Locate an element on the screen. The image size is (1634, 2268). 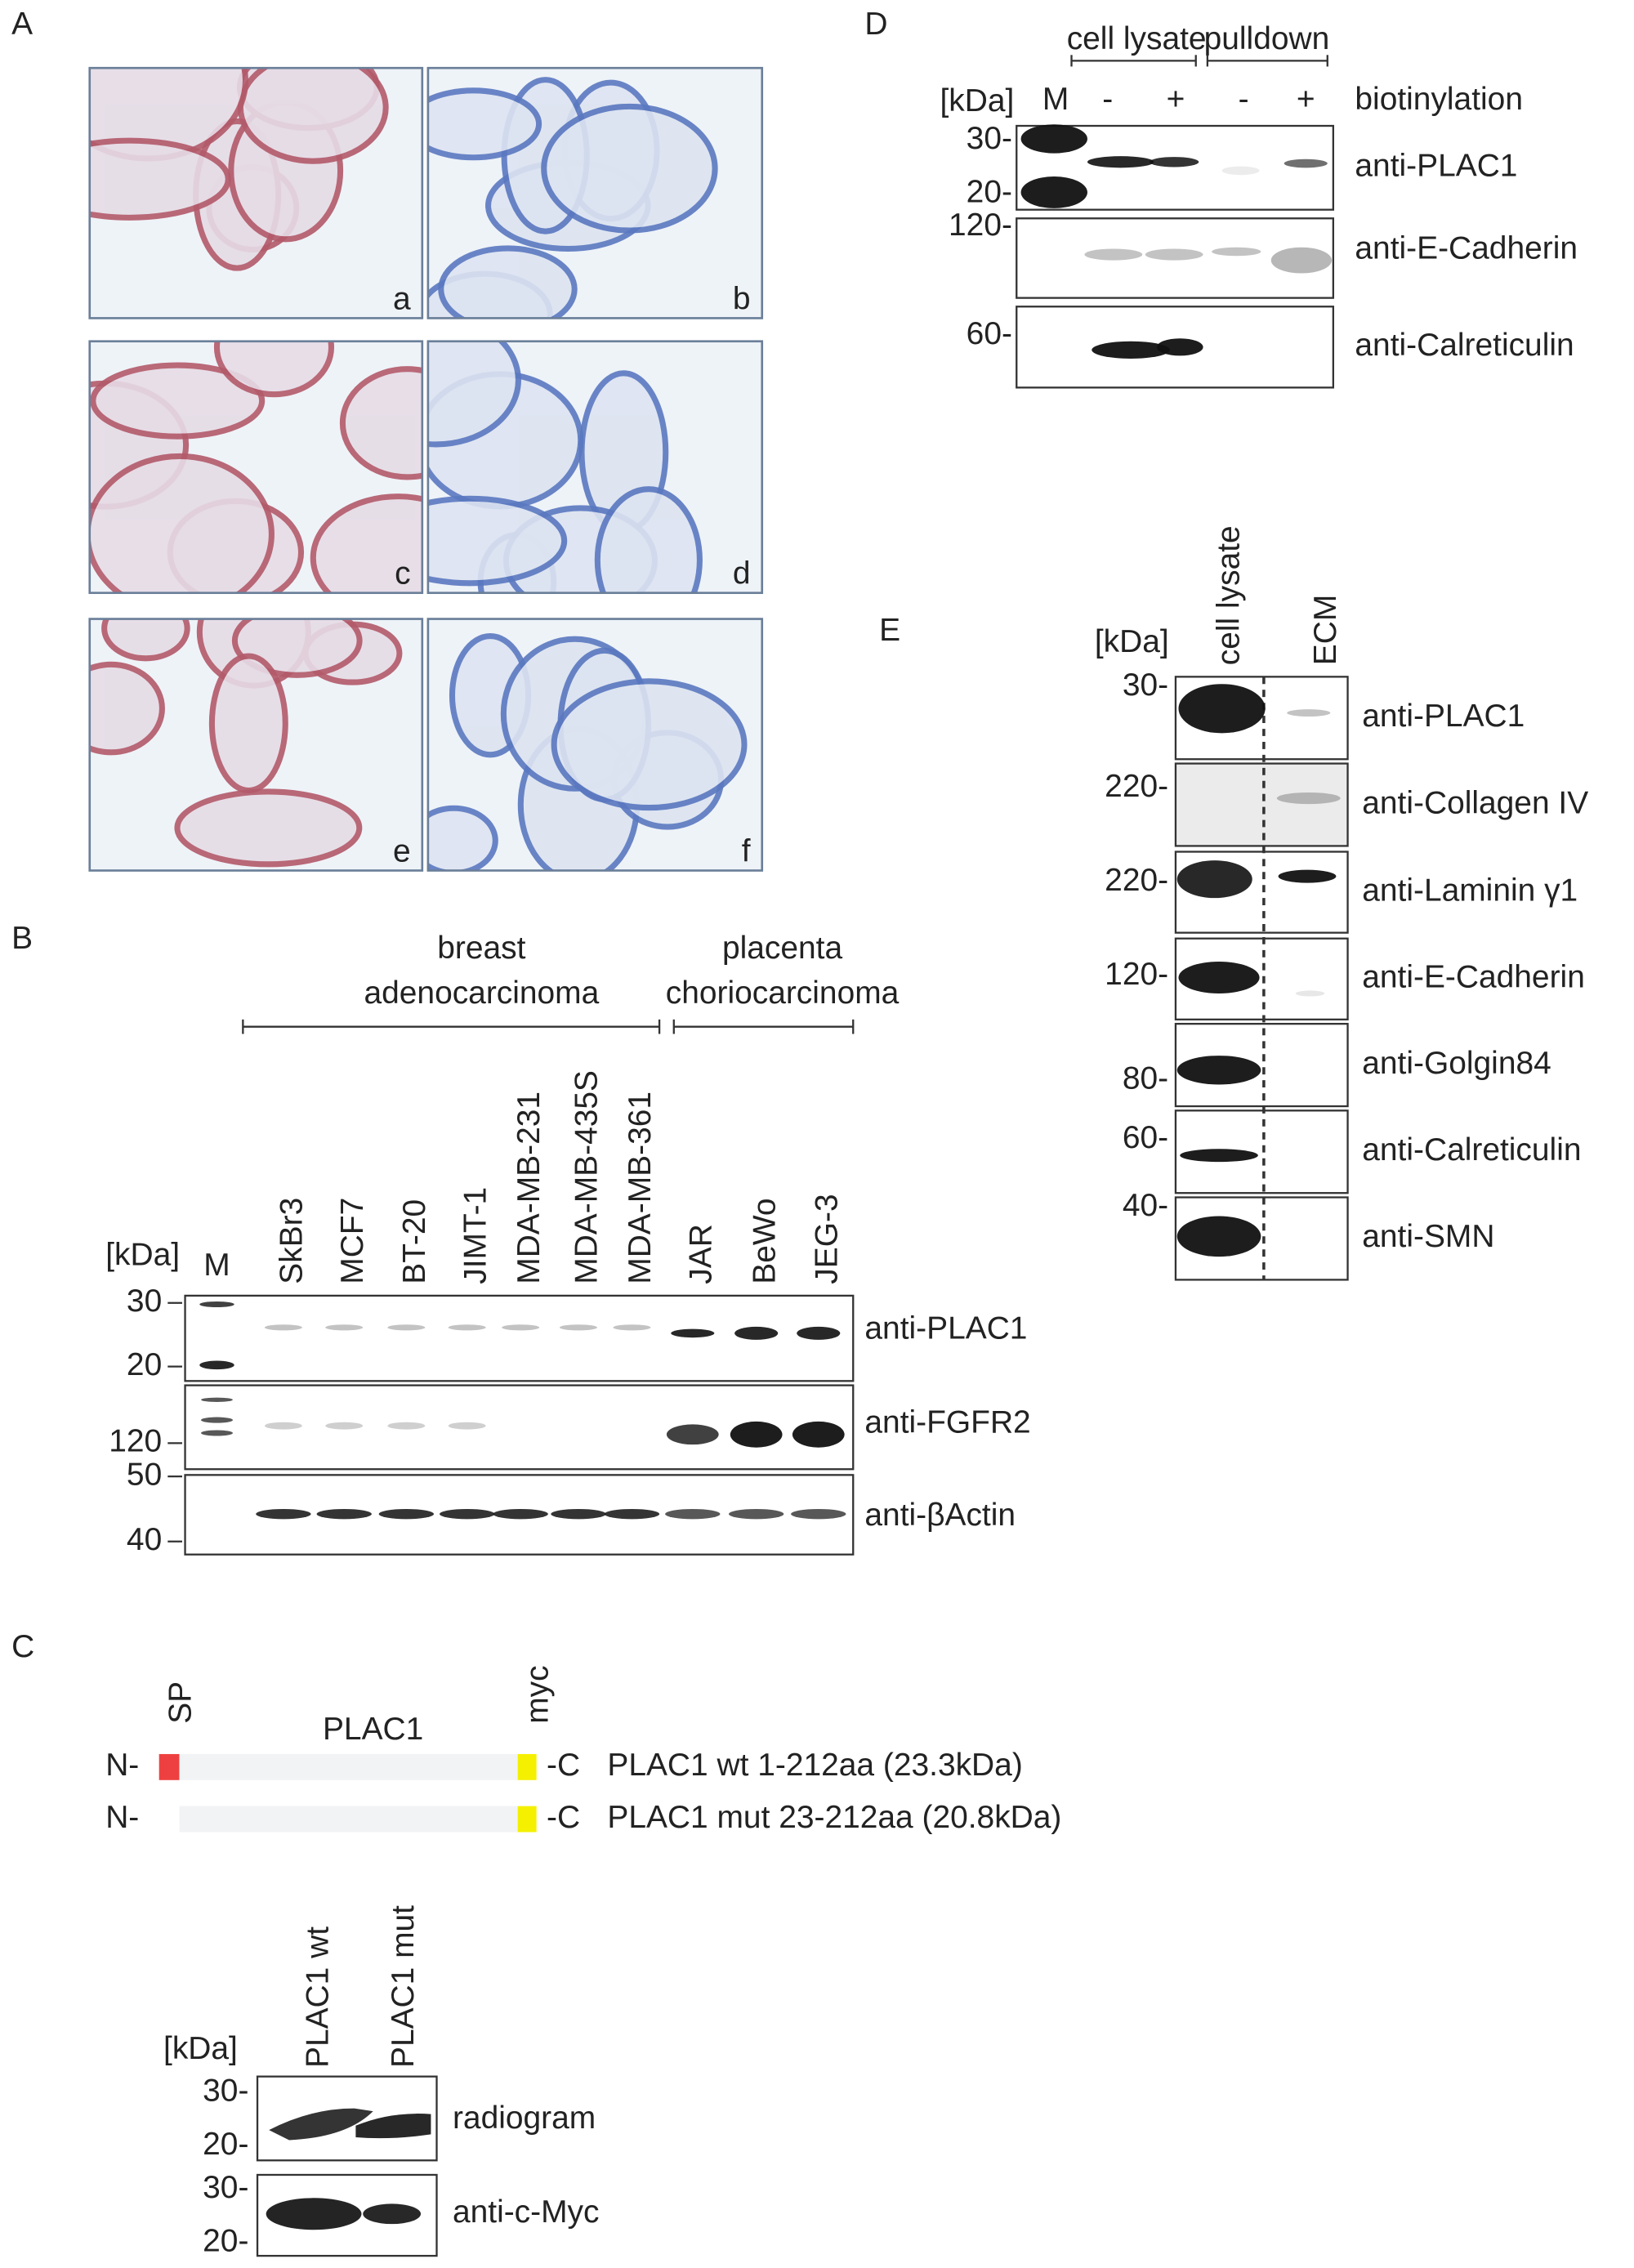
domain-label: myc is located at coordinates (537, 1694).